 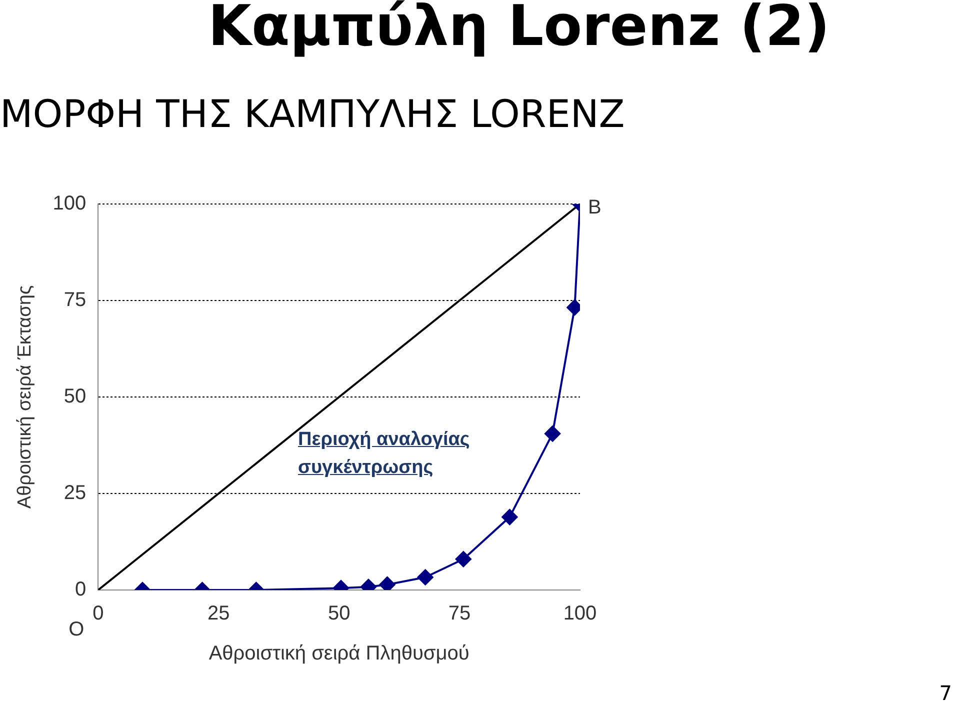 I want to click on chart-subtitle: ΜΟΡΦΗ ΤΗΣ ΚΑΜΠΥΛΗΣ LORENZ, so click(x=312, y=114).